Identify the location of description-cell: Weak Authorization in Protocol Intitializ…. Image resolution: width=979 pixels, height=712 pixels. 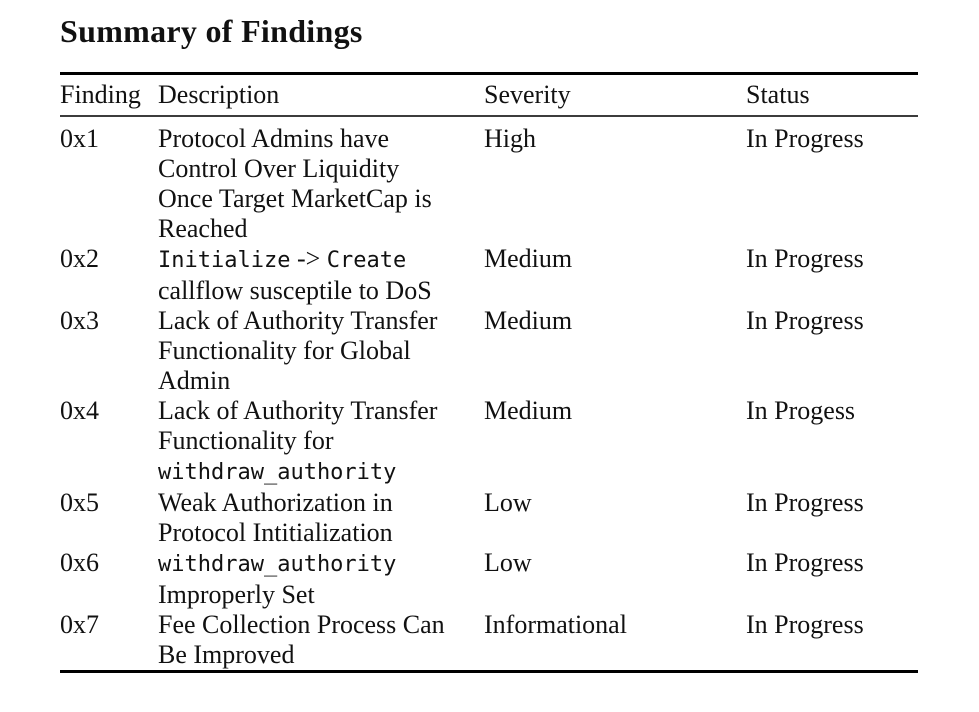
(321, 518).